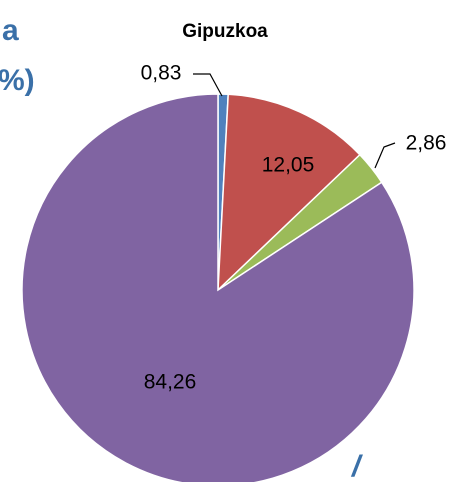  Describe the element at coordinates (225, 31) in the screenshot. I see `chart-title: Gipuzkoa` at that location.